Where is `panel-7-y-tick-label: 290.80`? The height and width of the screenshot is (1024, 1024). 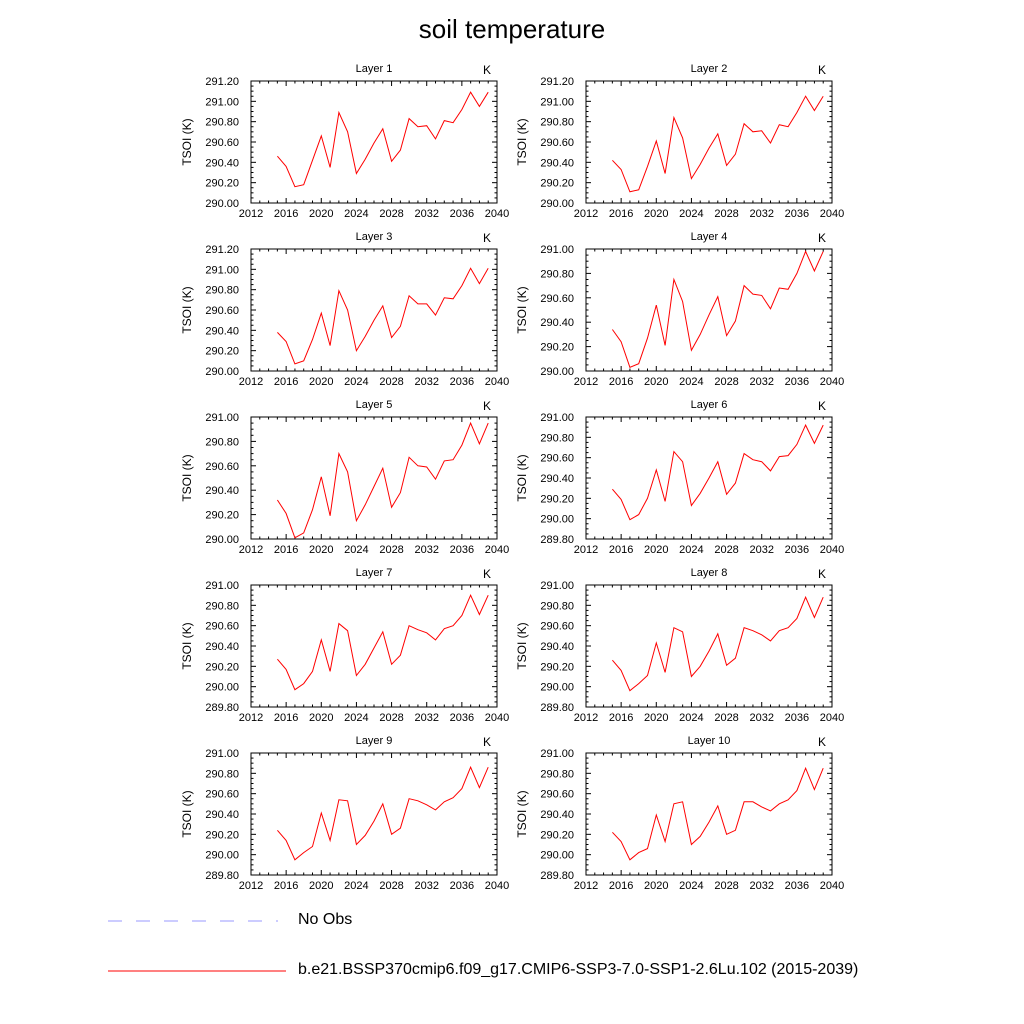
panel-7-y-tick-label: 290.80 is located at coordinates (222, 606).